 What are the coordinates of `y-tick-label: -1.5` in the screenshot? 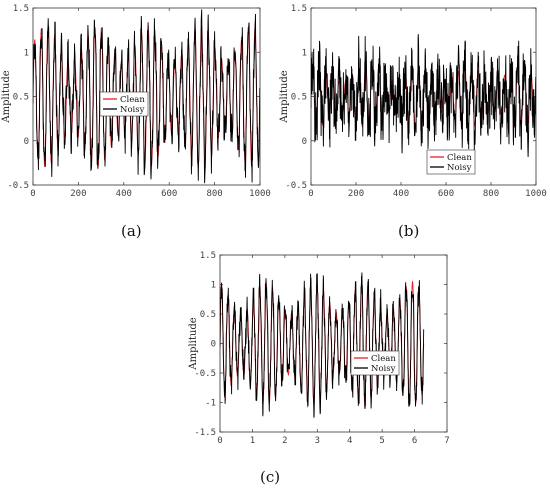 It's located at (205, 433).